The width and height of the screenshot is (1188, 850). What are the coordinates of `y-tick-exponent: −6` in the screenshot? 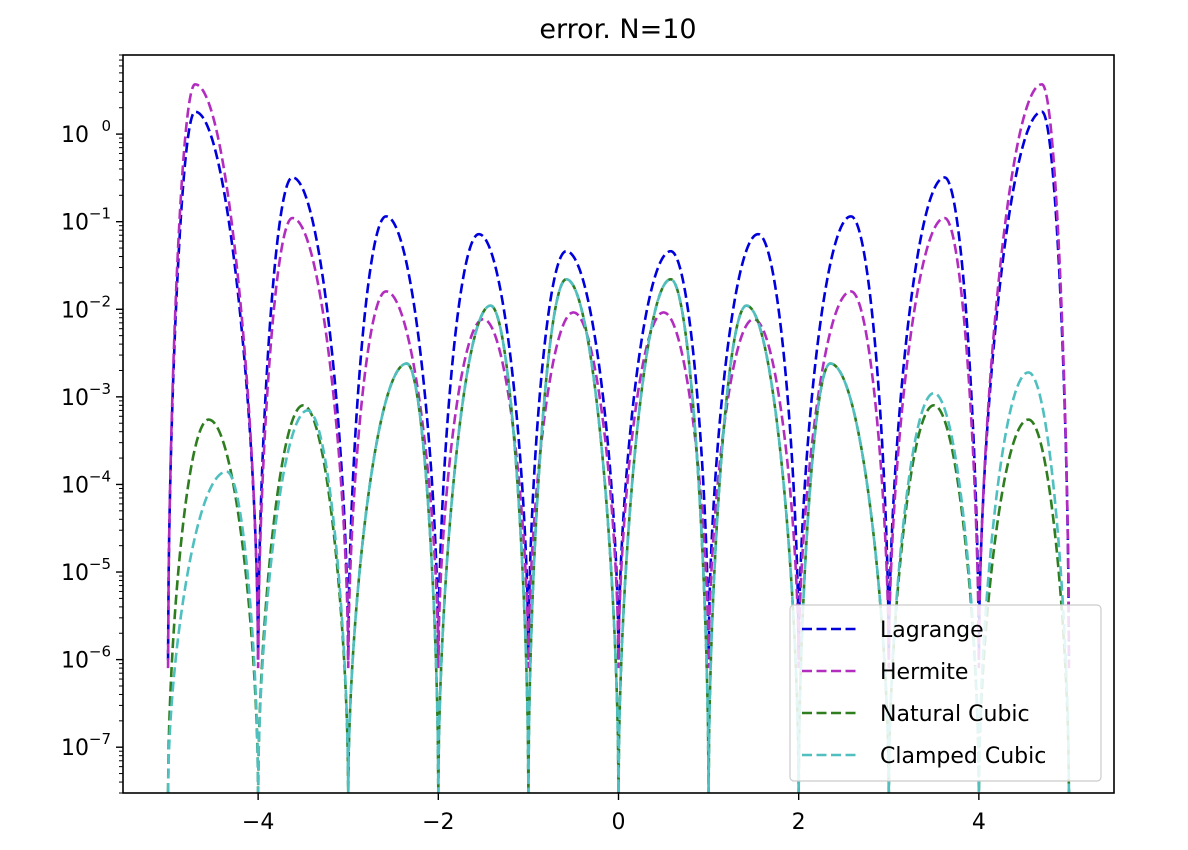 It's located at (100, 652).